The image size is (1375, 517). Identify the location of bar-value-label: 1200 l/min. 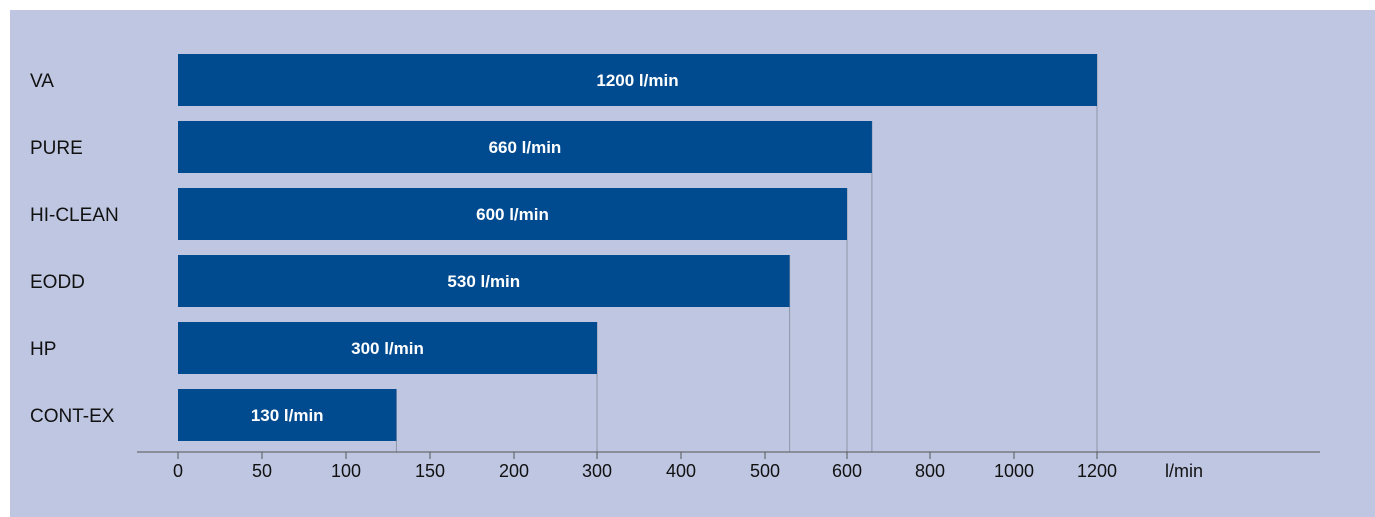
(637, 80).